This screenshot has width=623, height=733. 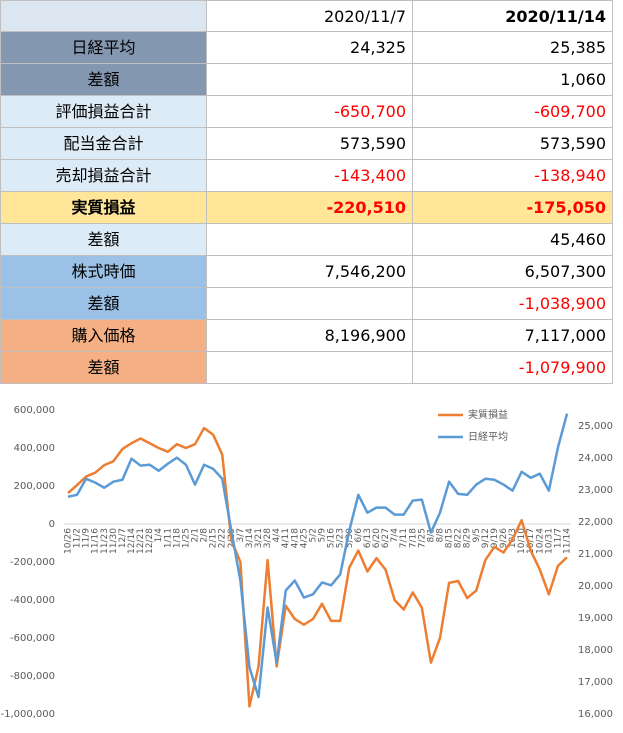 What do you see at coordinates (268, 538) in the screenshot?
I see `x-tick-label: 3/28` at bounding box center [268, 538].